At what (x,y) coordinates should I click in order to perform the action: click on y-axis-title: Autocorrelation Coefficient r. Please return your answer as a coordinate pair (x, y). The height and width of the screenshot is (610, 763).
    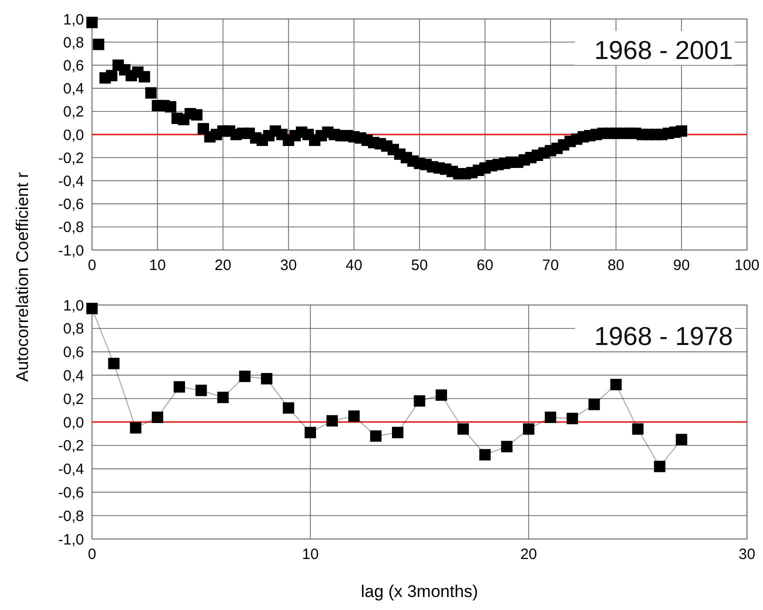
    Looking at the image, I should click on (22, 277).